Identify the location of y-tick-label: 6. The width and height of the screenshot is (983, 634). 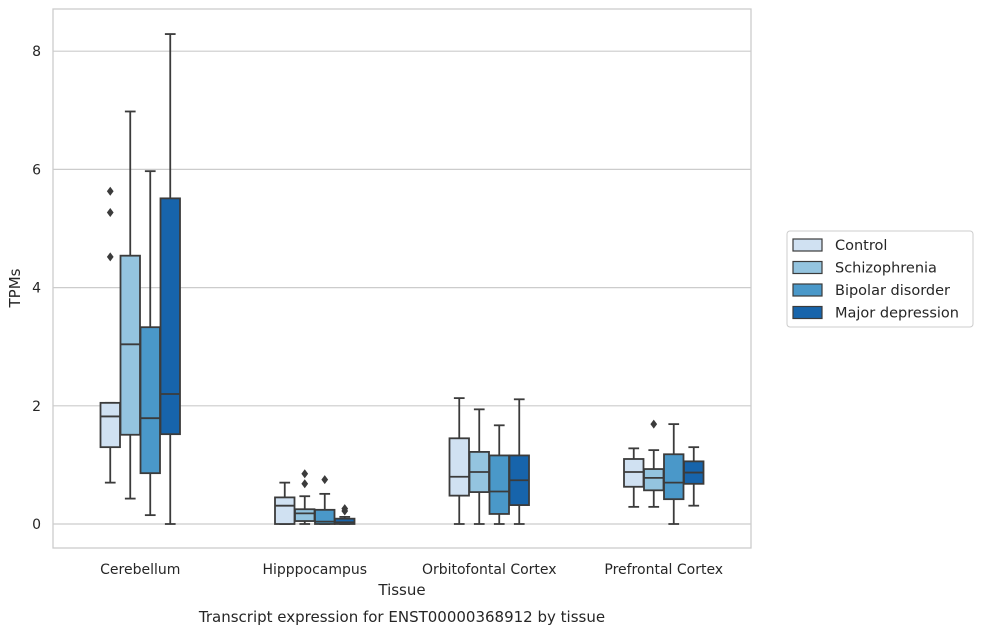
(36, 170).